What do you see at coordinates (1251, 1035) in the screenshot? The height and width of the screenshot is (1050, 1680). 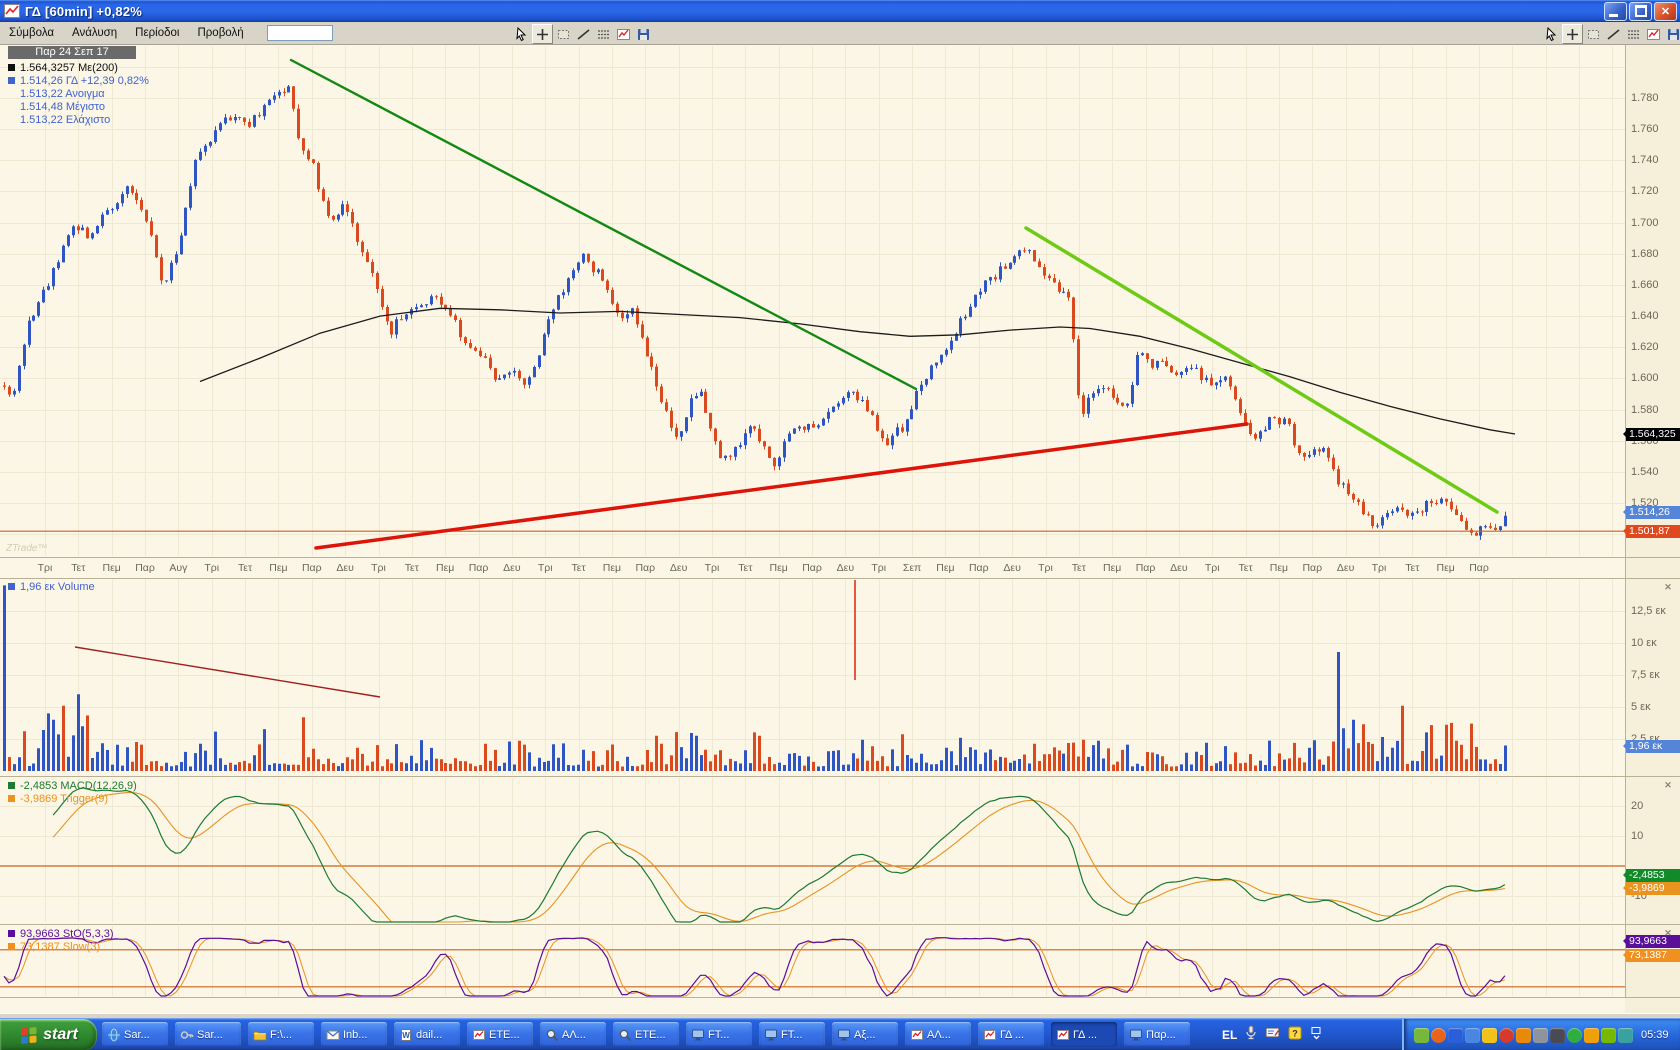 I see `microphone-icon` at bounding box center [1251, 1035].